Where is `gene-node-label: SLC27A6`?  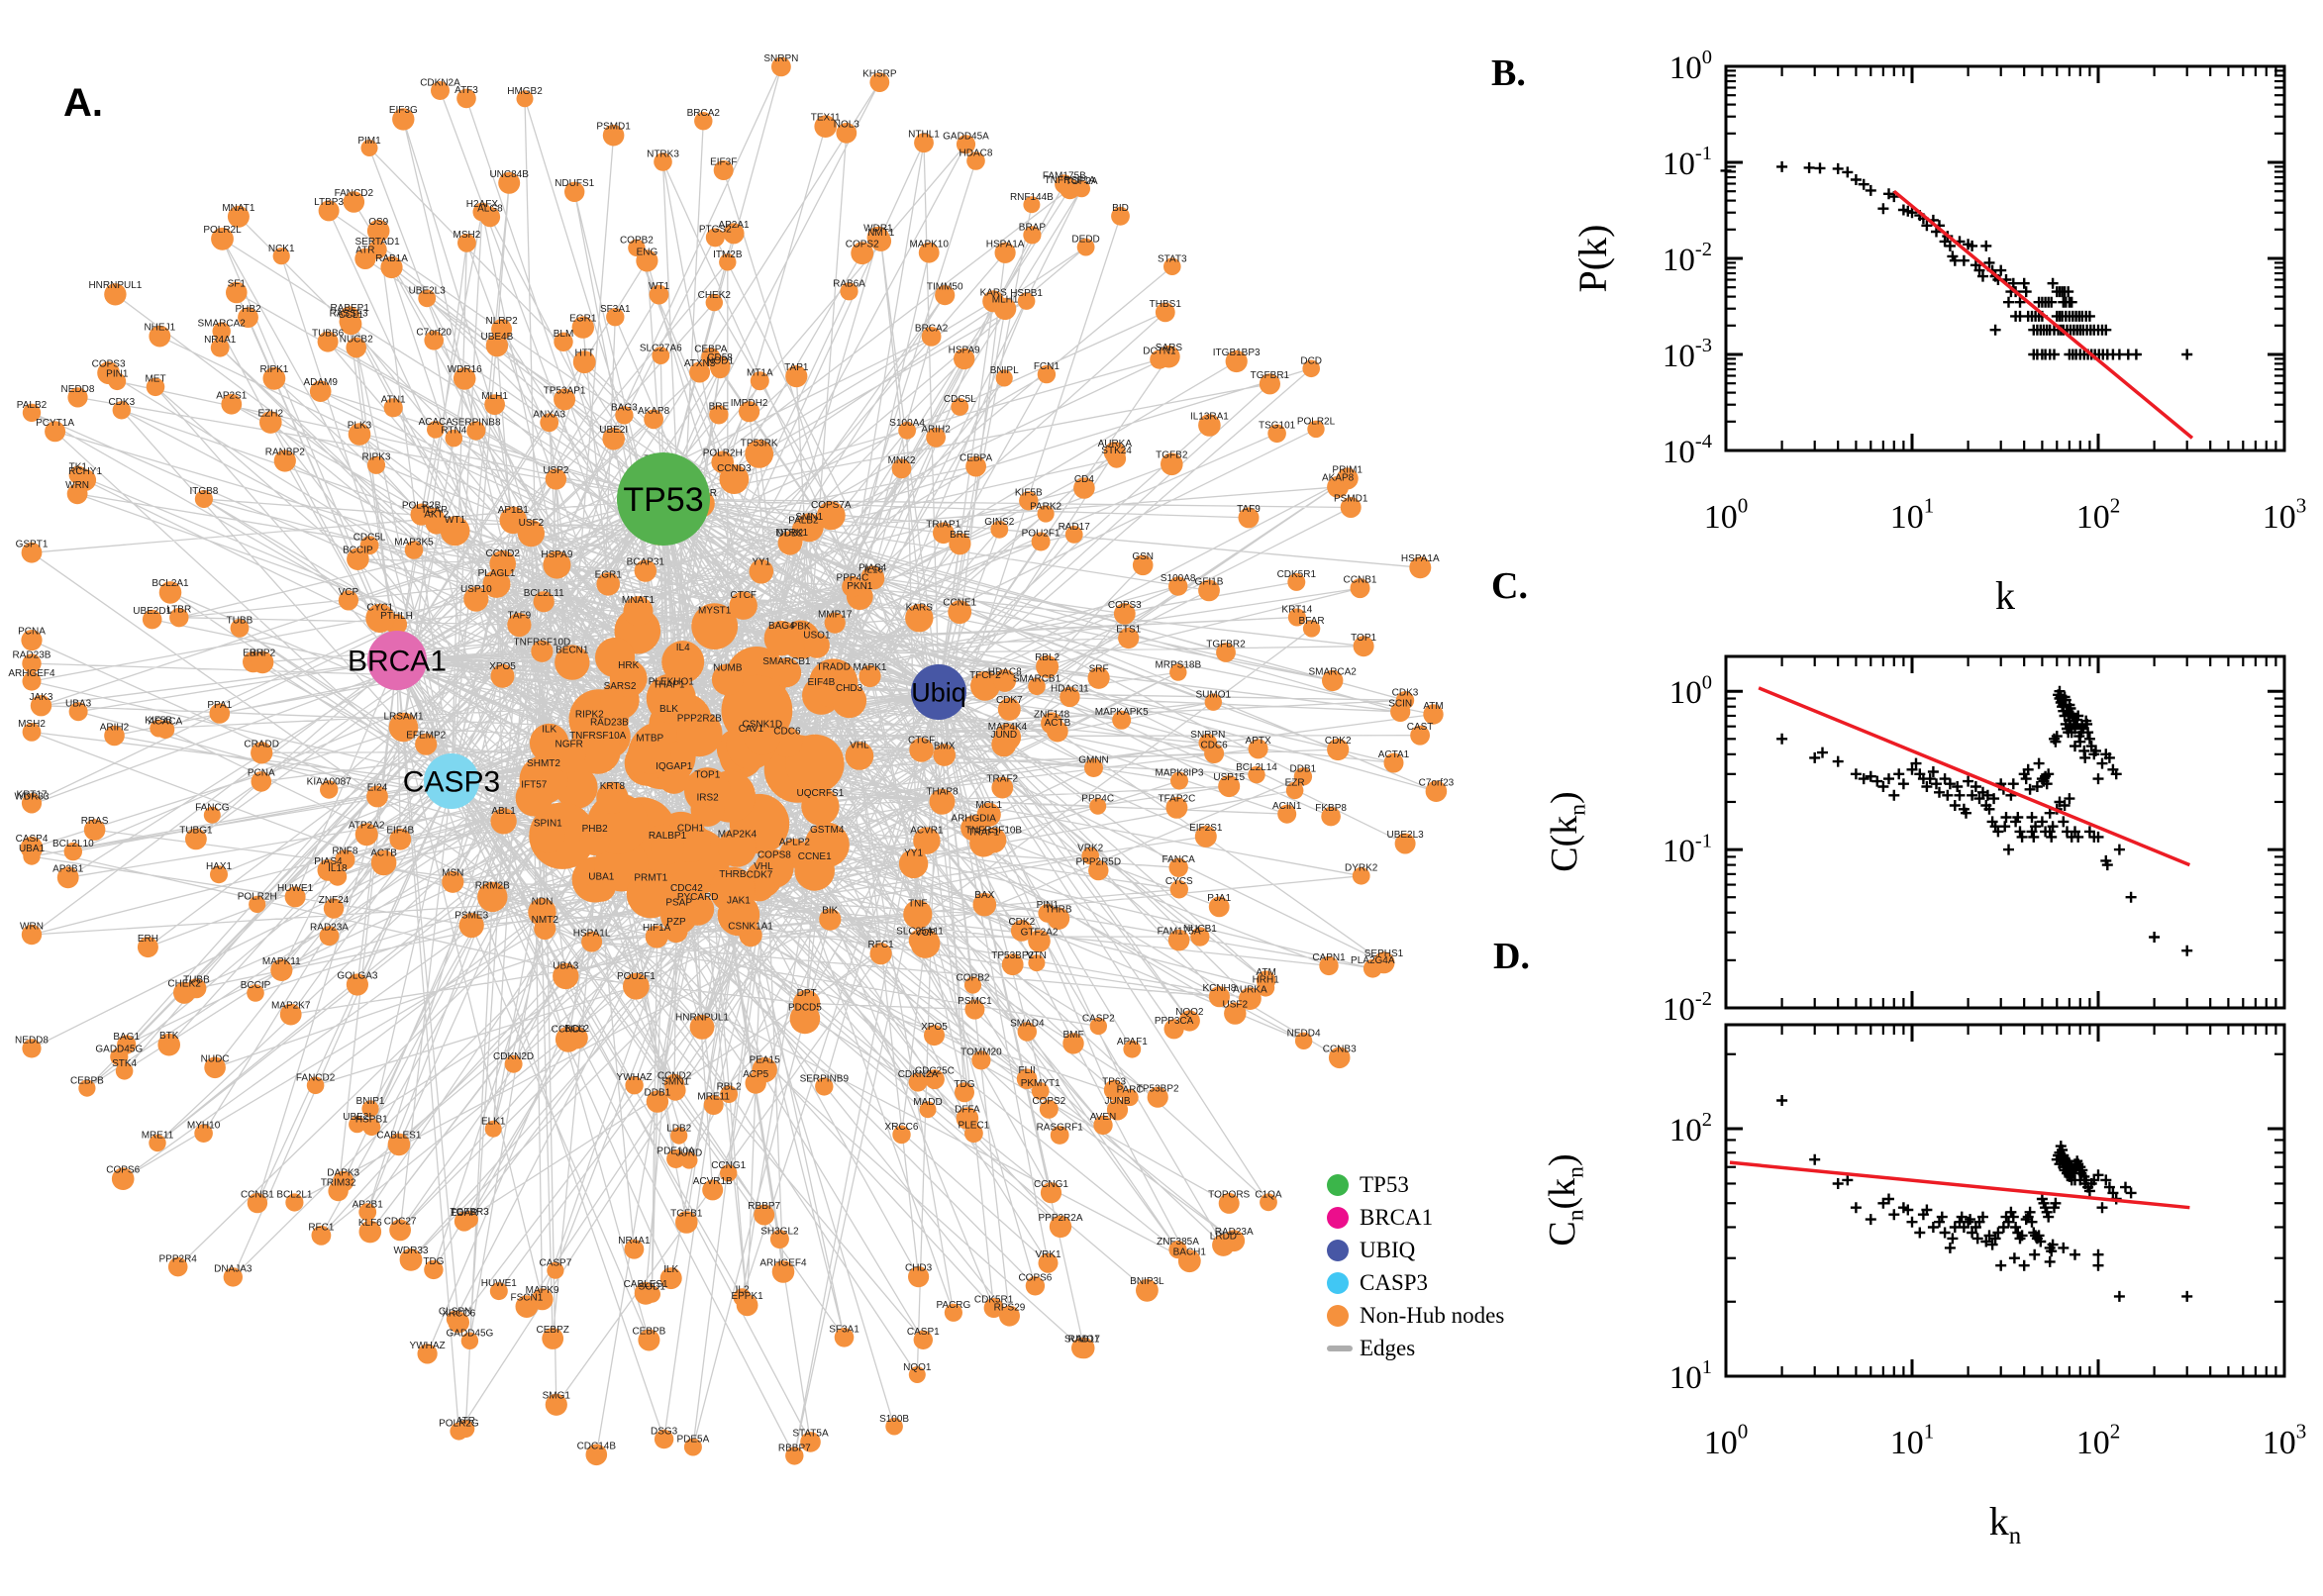
gene-node-label: SLC27A6 is located at coordinates (661, 348).